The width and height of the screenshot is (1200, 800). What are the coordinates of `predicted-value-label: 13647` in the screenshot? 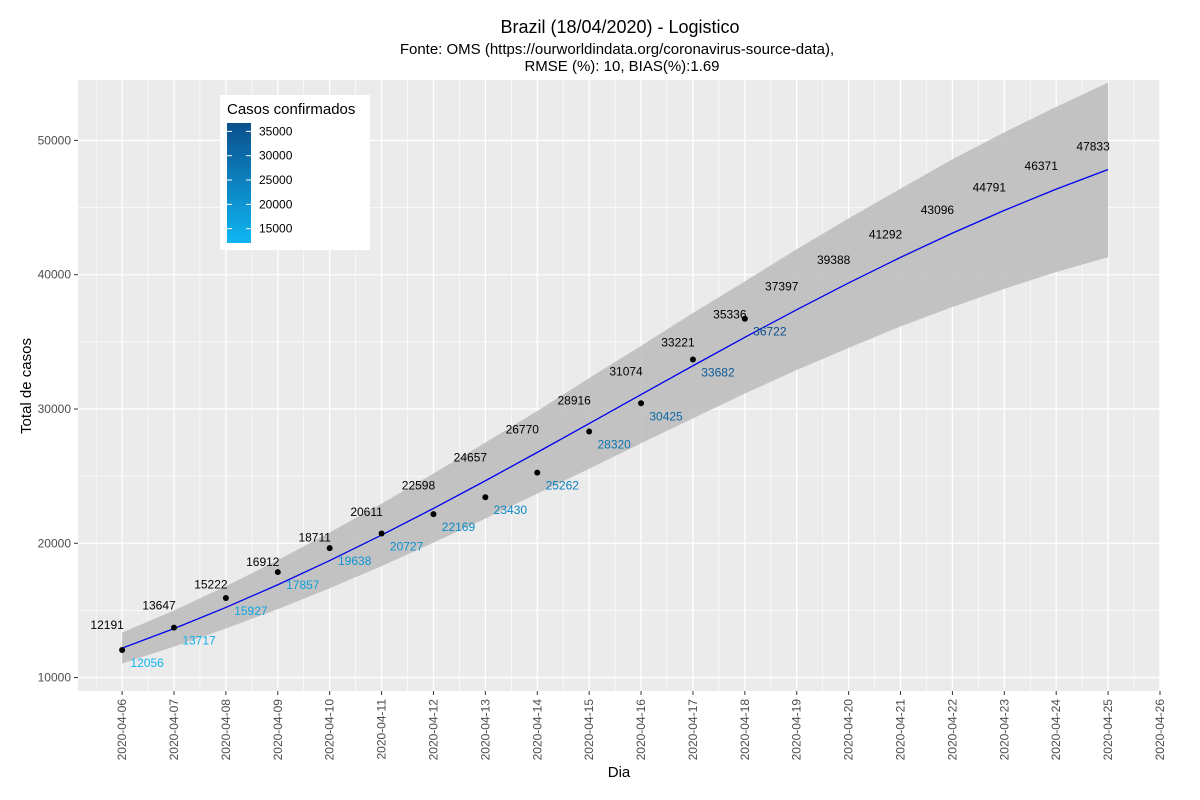 It's located at (159, 606).